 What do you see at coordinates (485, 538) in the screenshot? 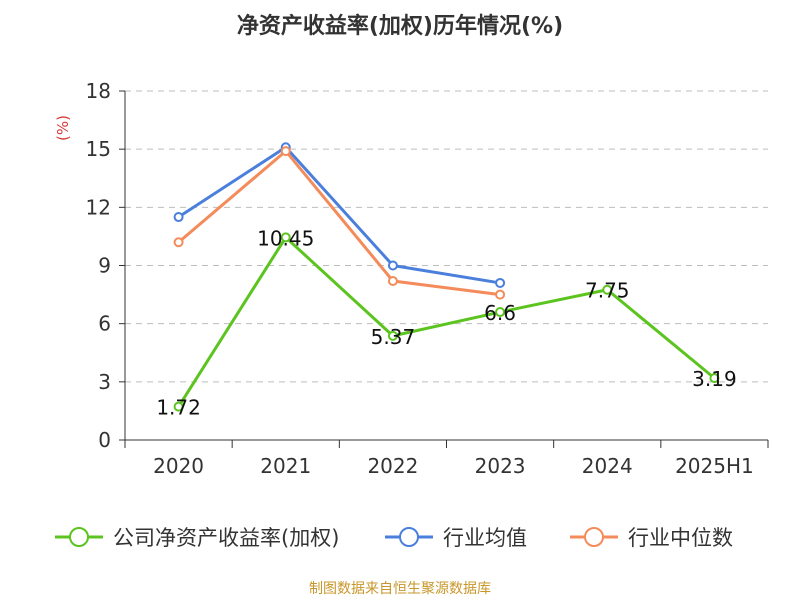
I see `legend-label: 行业均值` at bounding box center [485, 538].